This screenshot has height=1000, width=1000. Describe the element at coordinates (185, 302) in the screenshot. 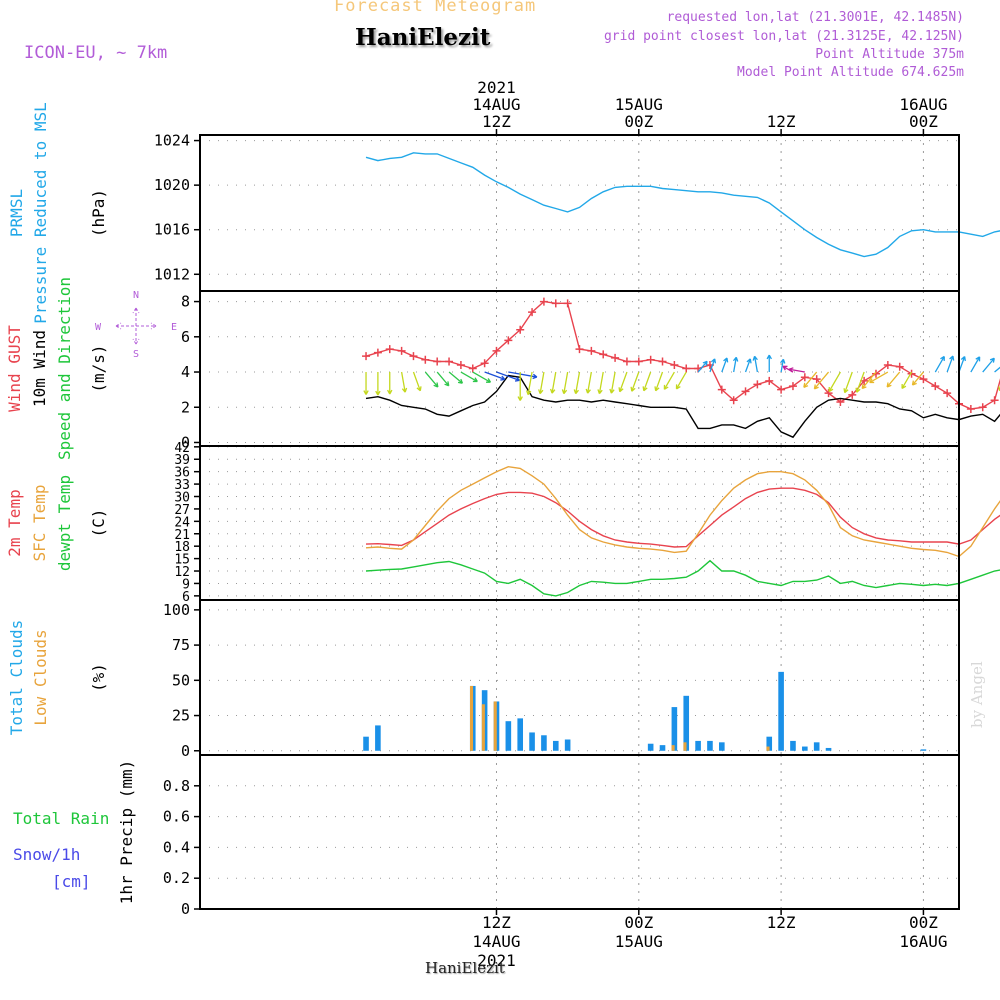

I see `y-tick-label: 8` at that location.